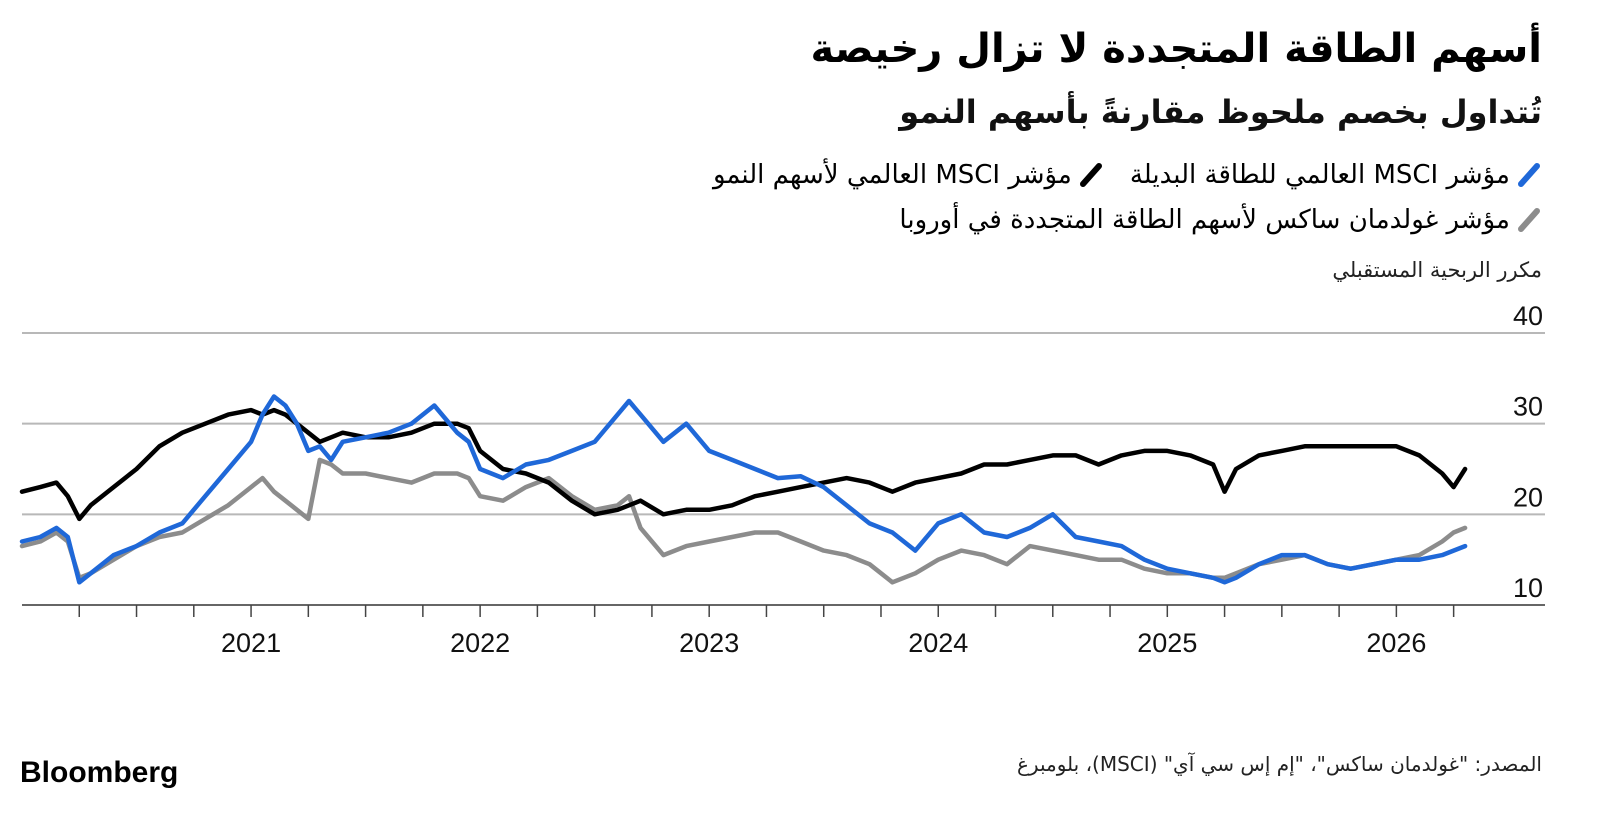  Describe the element at coordinates (1167, 643) in the screenshot. I see `x-tick-label: 2025` at that location.